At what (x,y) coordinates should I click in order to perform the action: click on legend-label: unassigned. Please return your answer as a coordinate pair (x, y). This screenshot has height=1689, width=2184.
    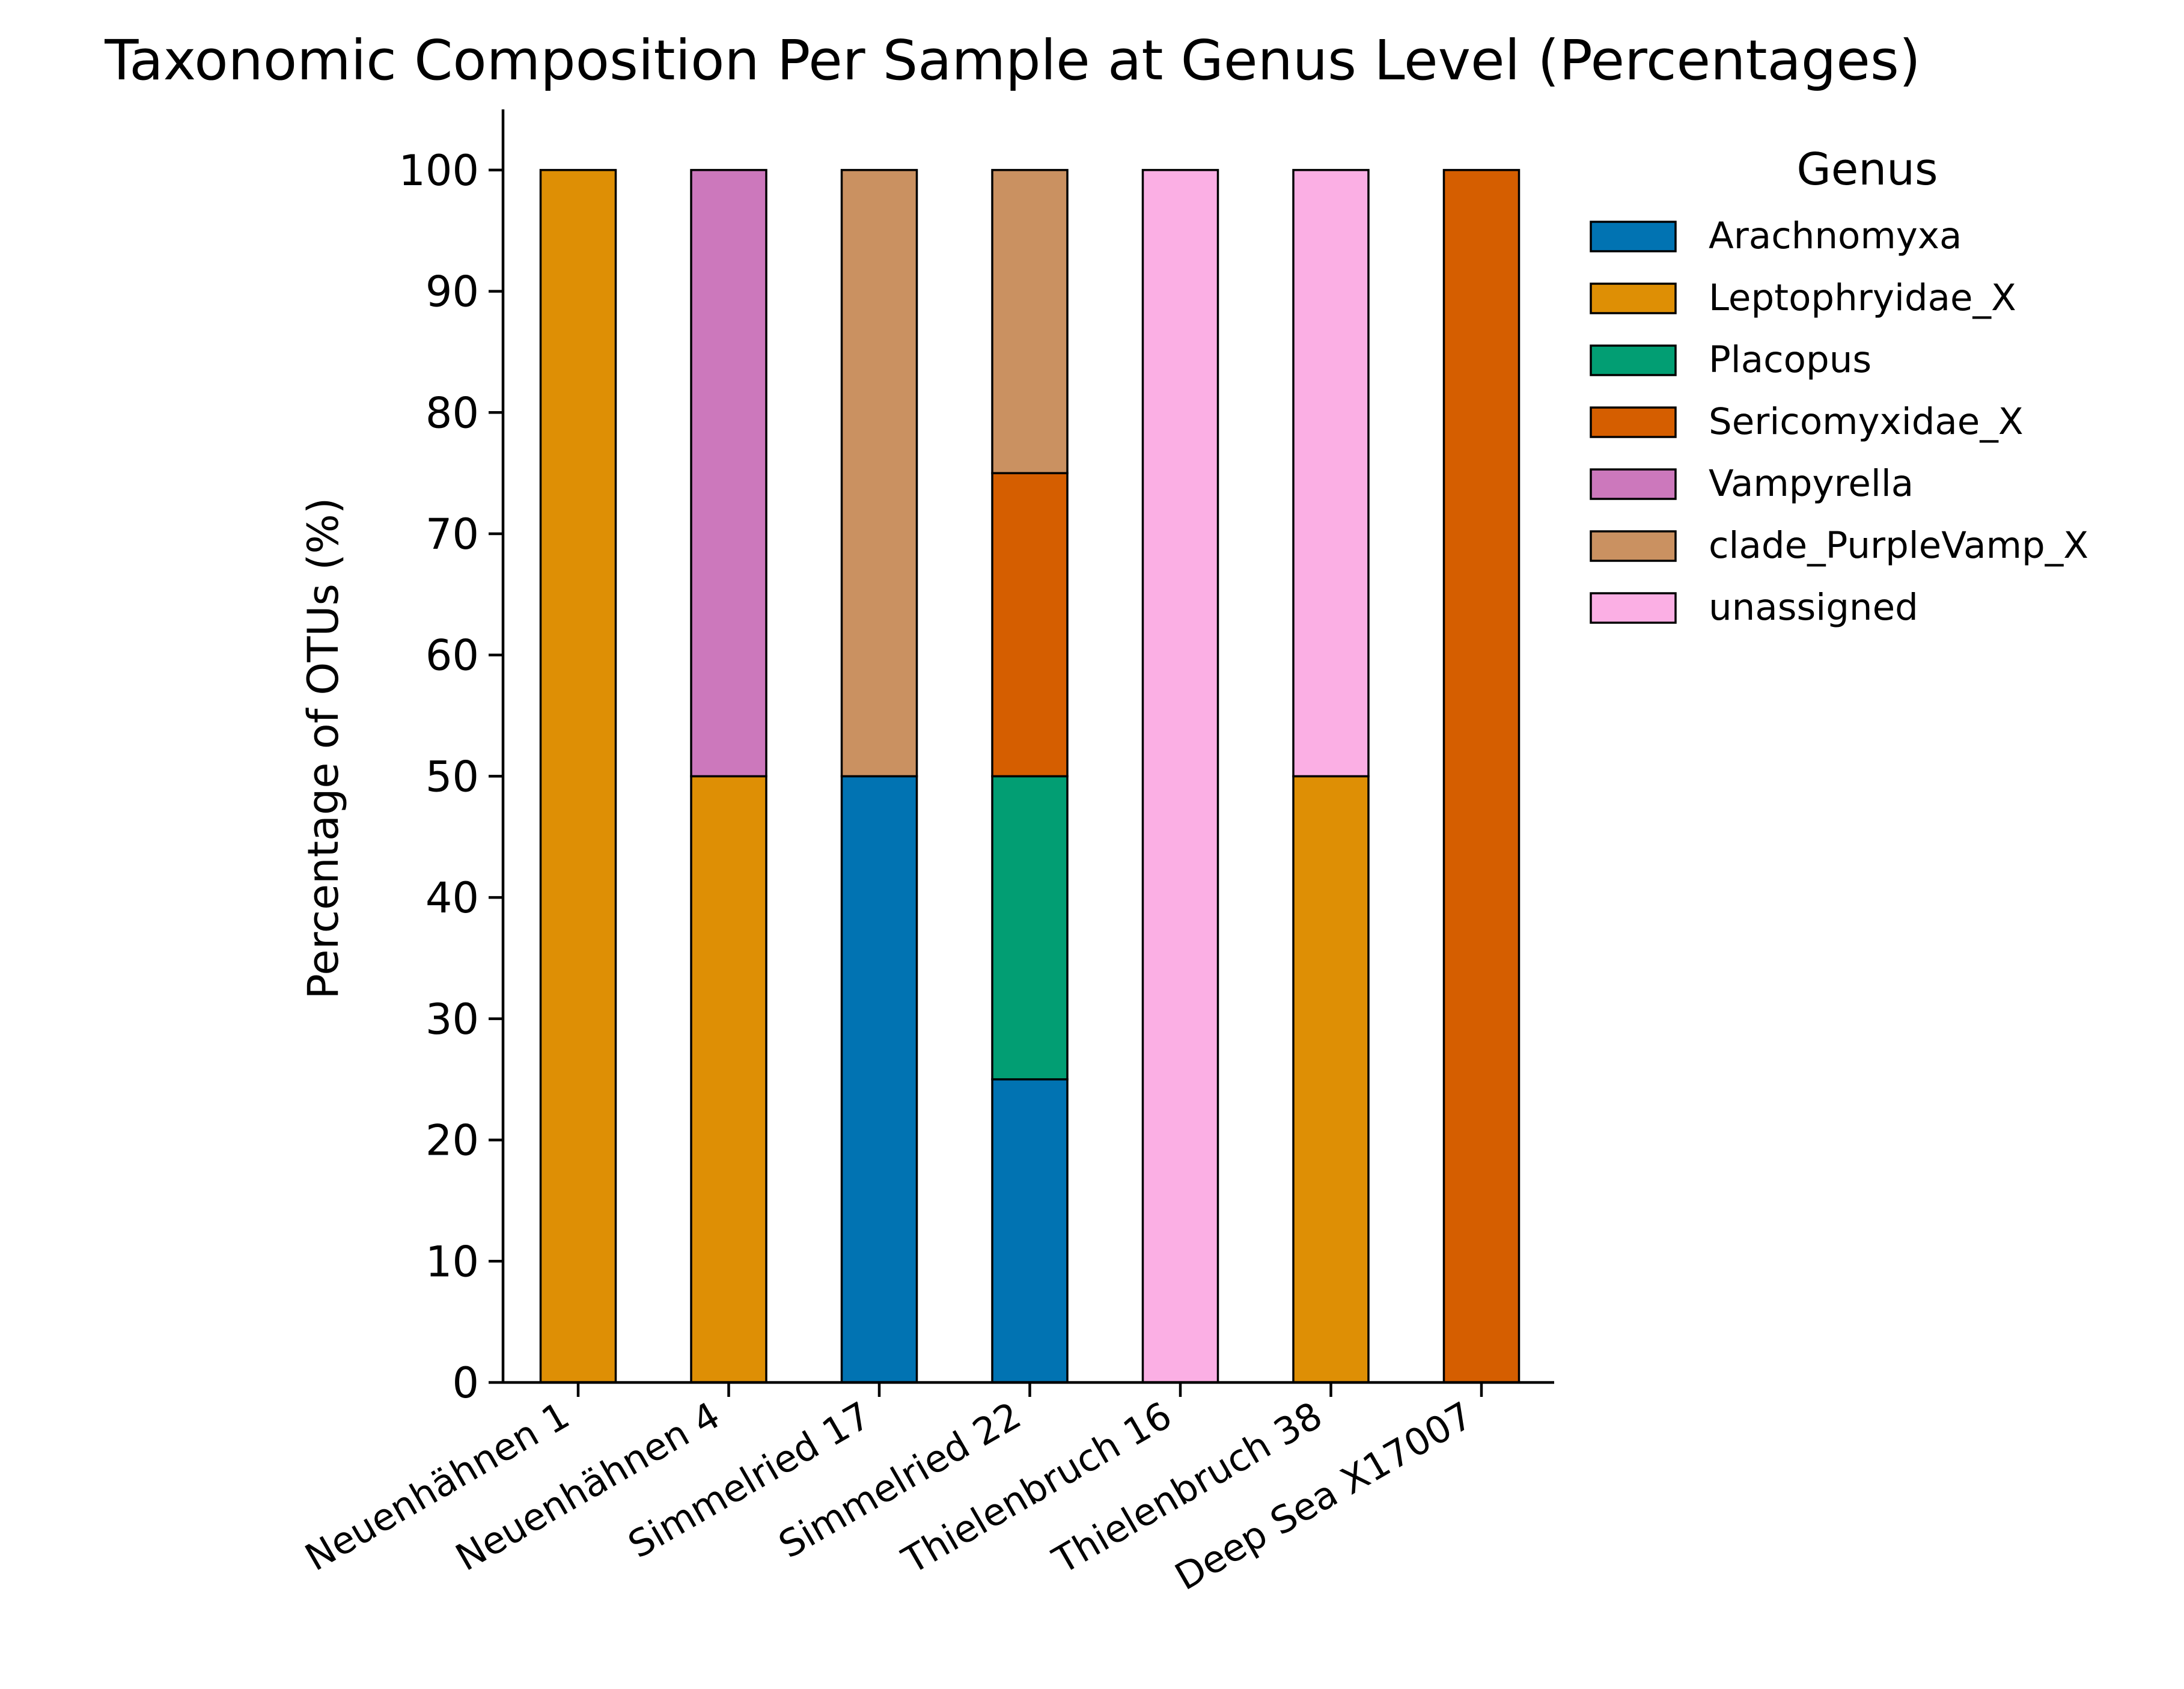
    Looking at the image, I should click on (1814, 607).